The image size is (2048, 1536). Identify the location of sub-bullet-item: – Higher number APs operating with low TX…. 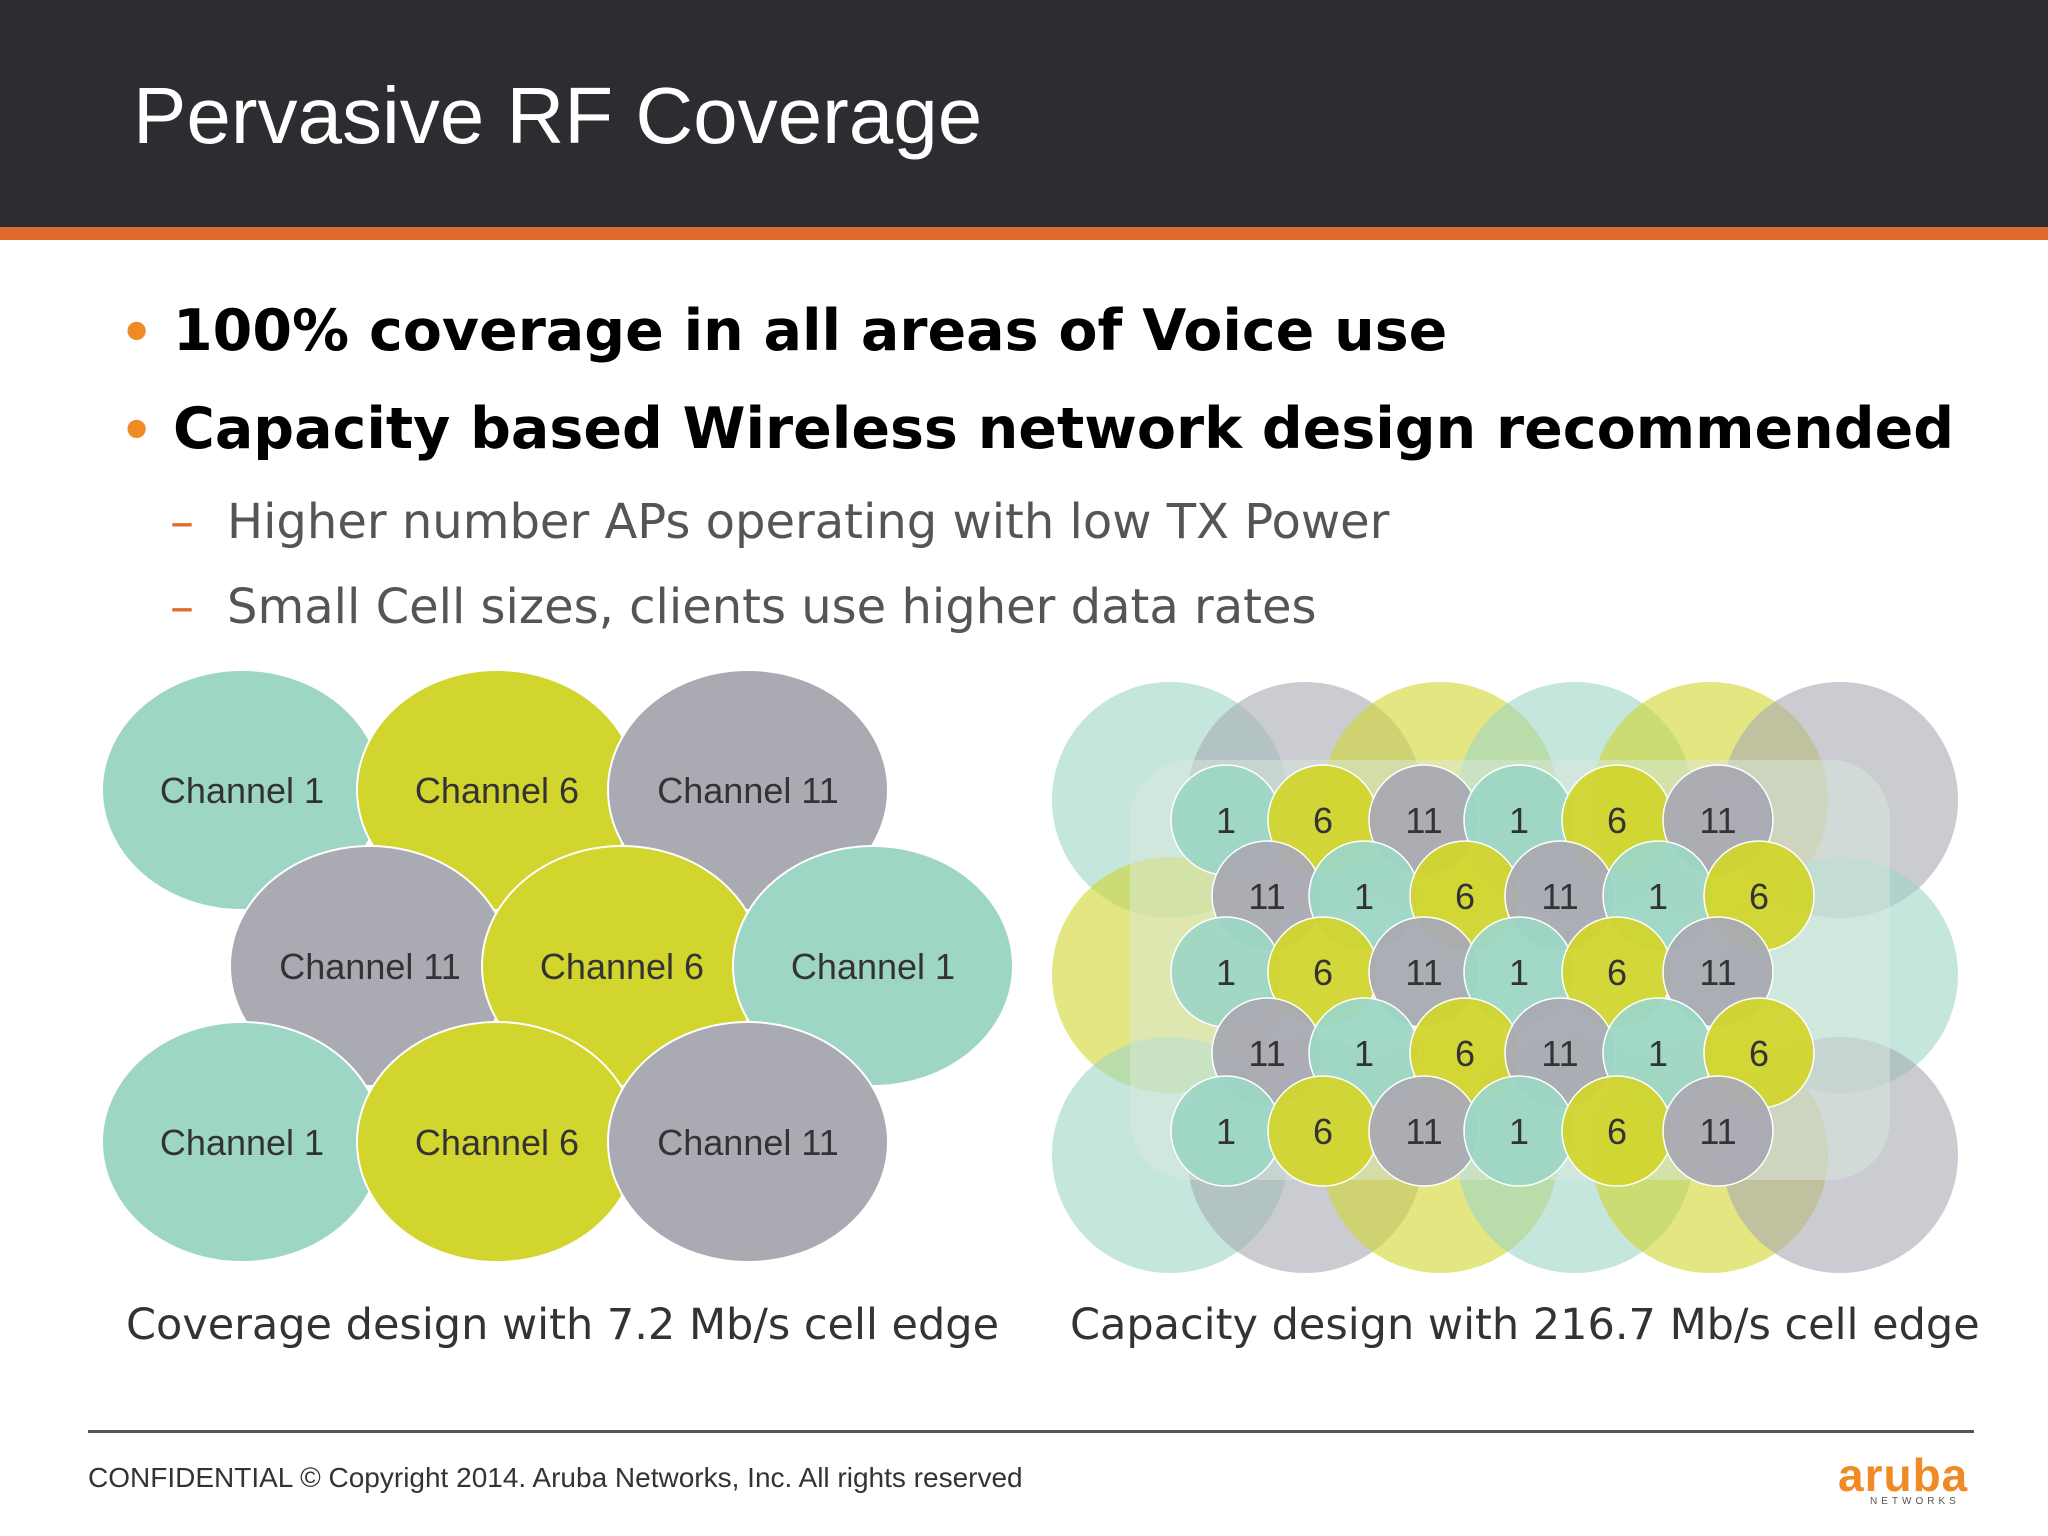
(779, 522).